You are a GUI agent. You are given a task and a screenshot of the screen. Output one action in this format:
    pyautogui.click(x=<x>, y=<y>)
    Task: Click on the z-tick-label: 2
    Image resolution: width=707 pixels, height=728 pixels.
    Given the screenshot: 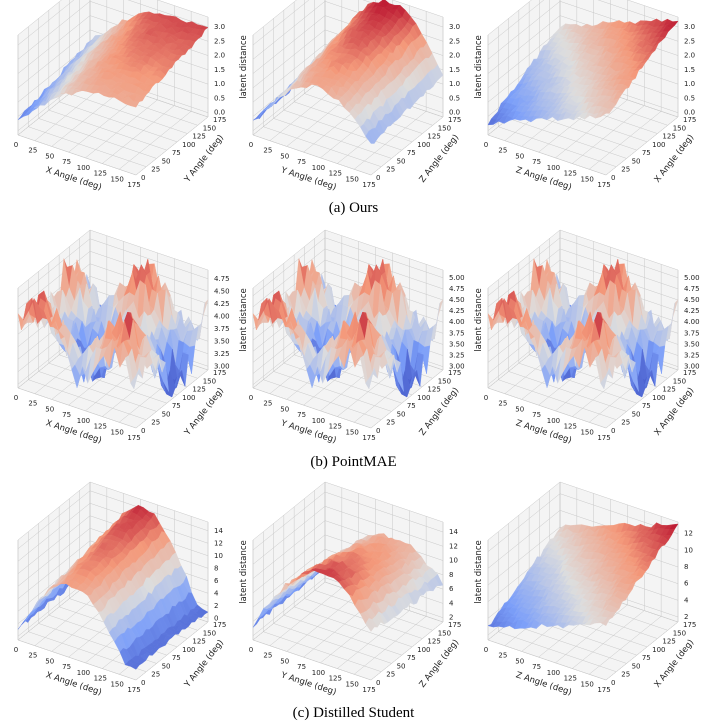 What is the action you would take?
    pyautogui.click(x=216, y=606)
    